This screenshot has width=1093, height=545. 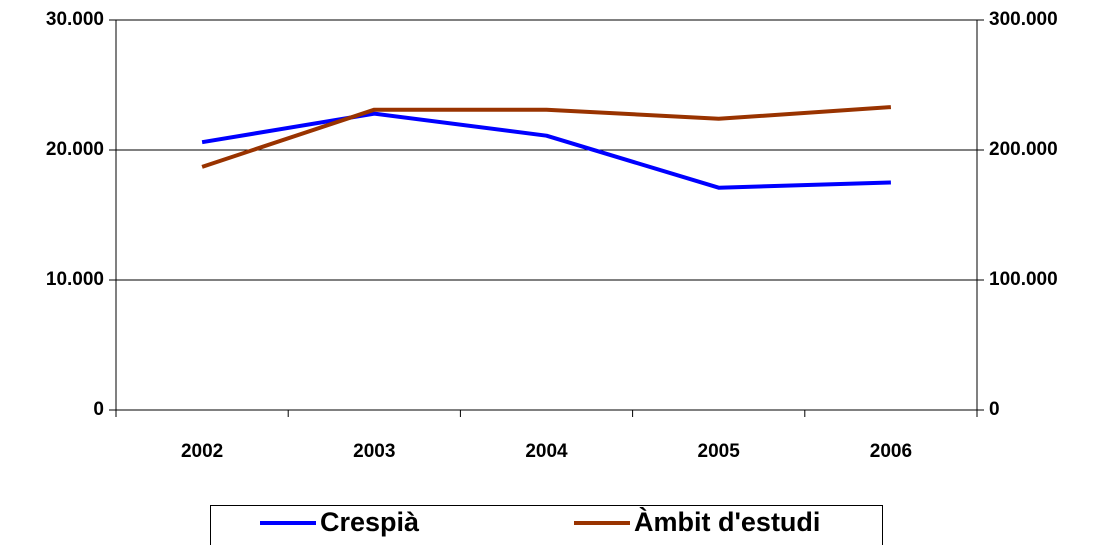 I want to click on x-tick-label: 2006, so click(x=891, y=451).